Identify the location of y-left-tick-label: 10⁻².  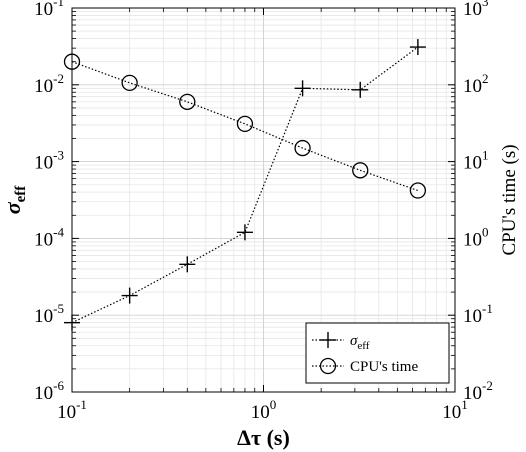
(49, 84).